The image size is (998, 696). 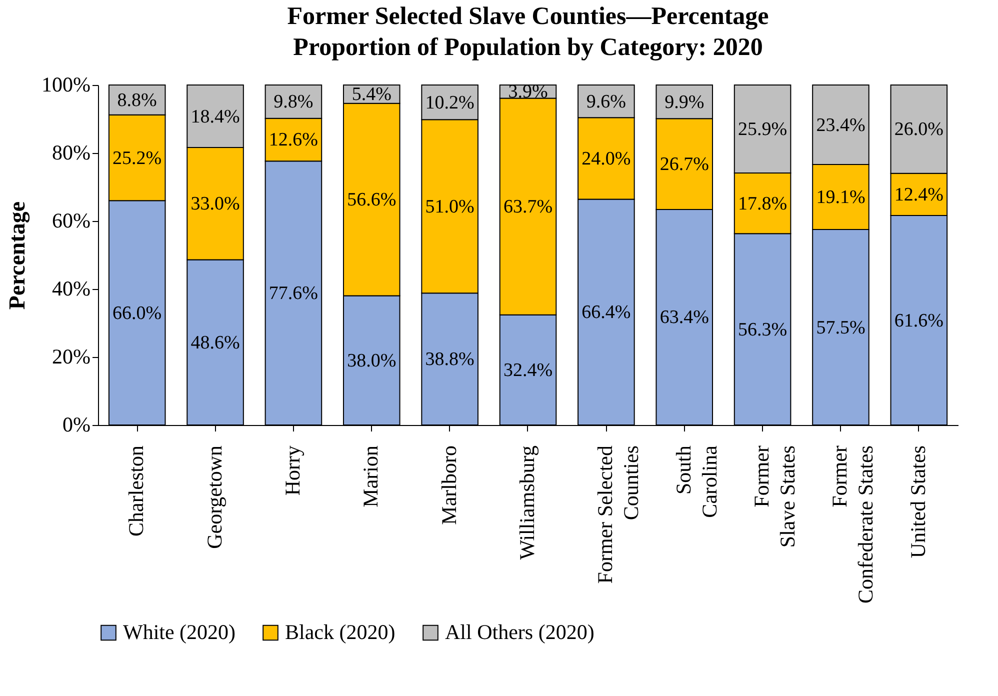 I want to click on x-tick-label: Marlboro, so click(x=448, y=485).